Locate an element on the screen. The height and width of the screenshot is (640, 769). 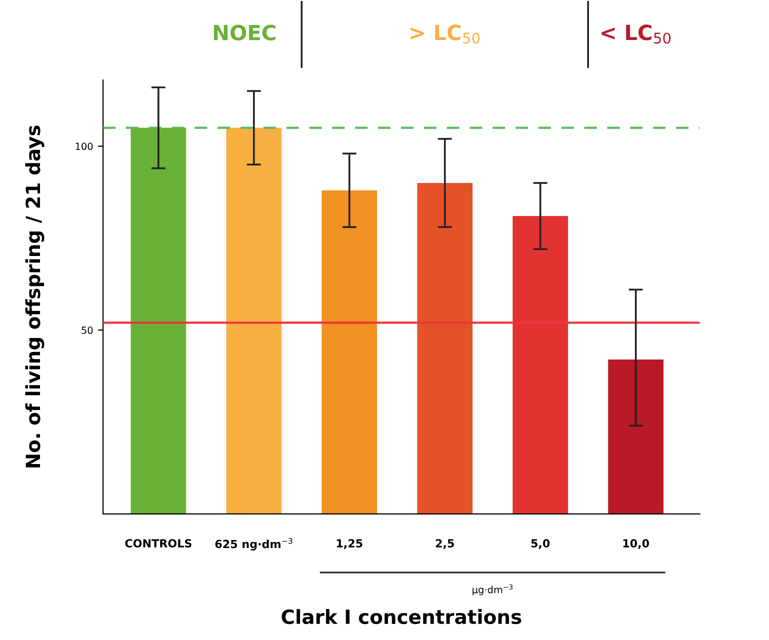
x-axis-title: Clark I concentrations is located at coordinates (402, 616).